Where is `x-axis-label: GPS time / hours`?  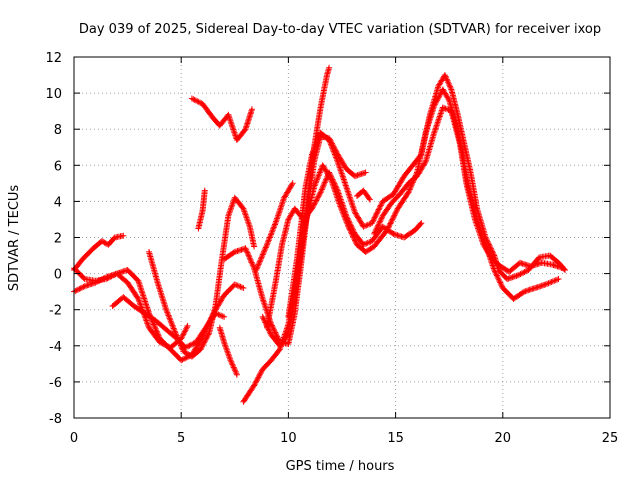 x-axis-label: GPS time / hours is located at coordinates (340, 466).